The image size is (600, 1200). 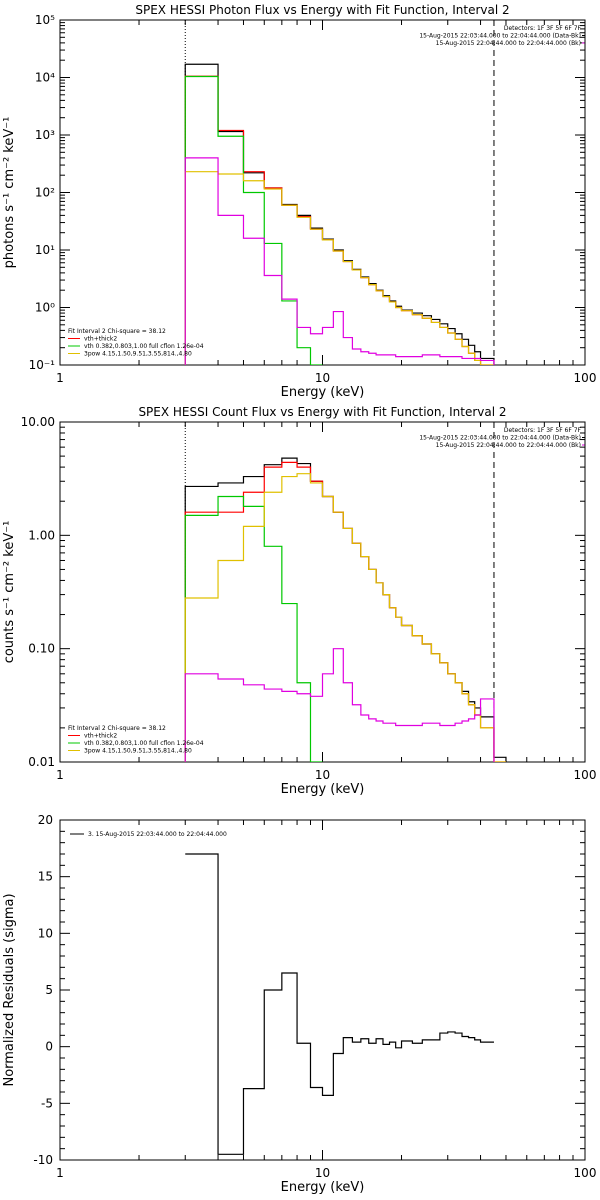 I want to click on y-tick-label: 10³, so click(x=45, y=135).